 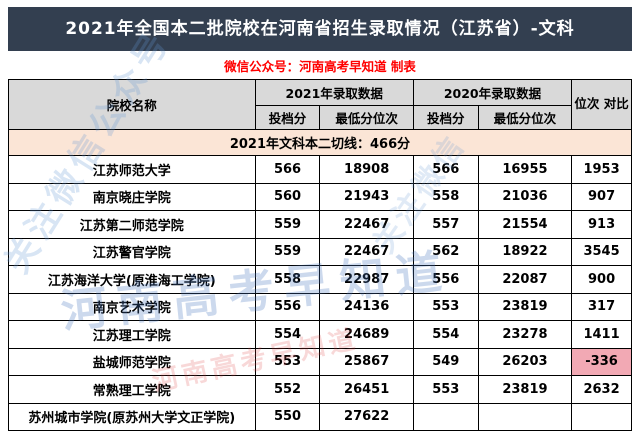 What do you see at coordinates (287, 169) in the screenshot?
I see `score-2021-cell: 566` at bounding box center [287, 169].